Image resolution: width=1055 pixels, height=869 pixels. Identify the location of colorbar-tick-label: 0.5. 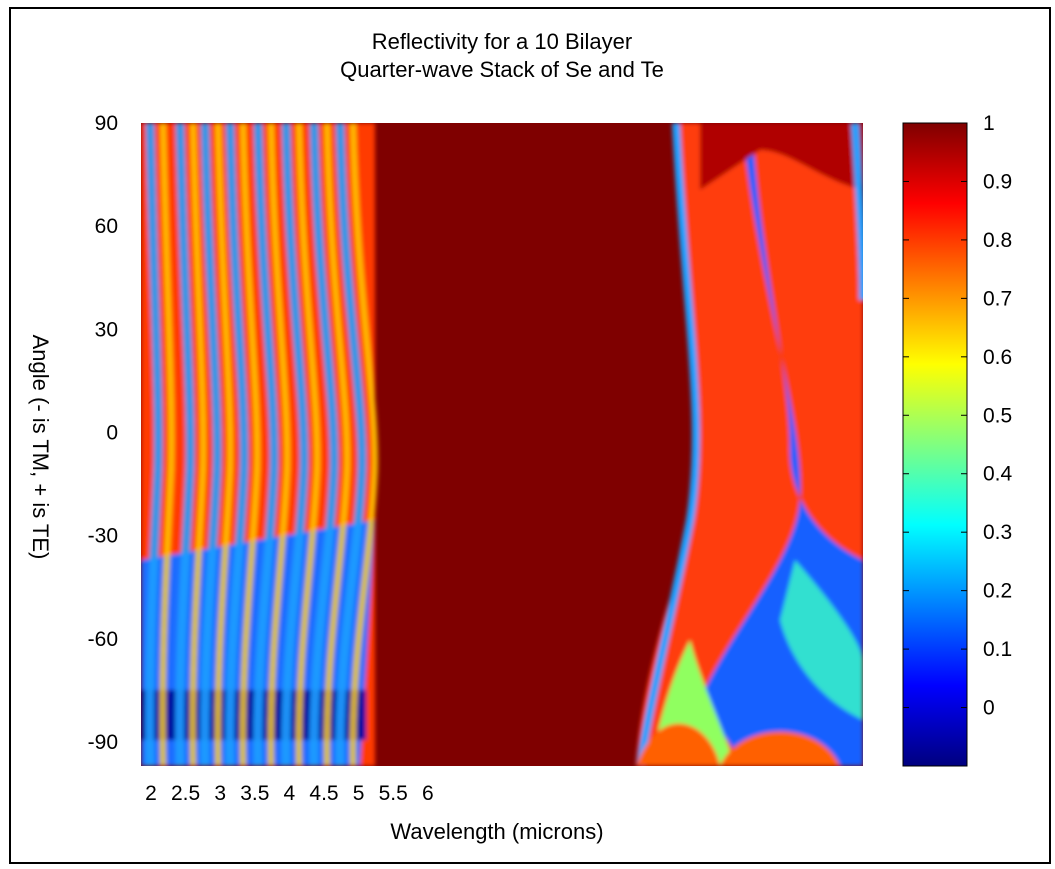
(997, 415).